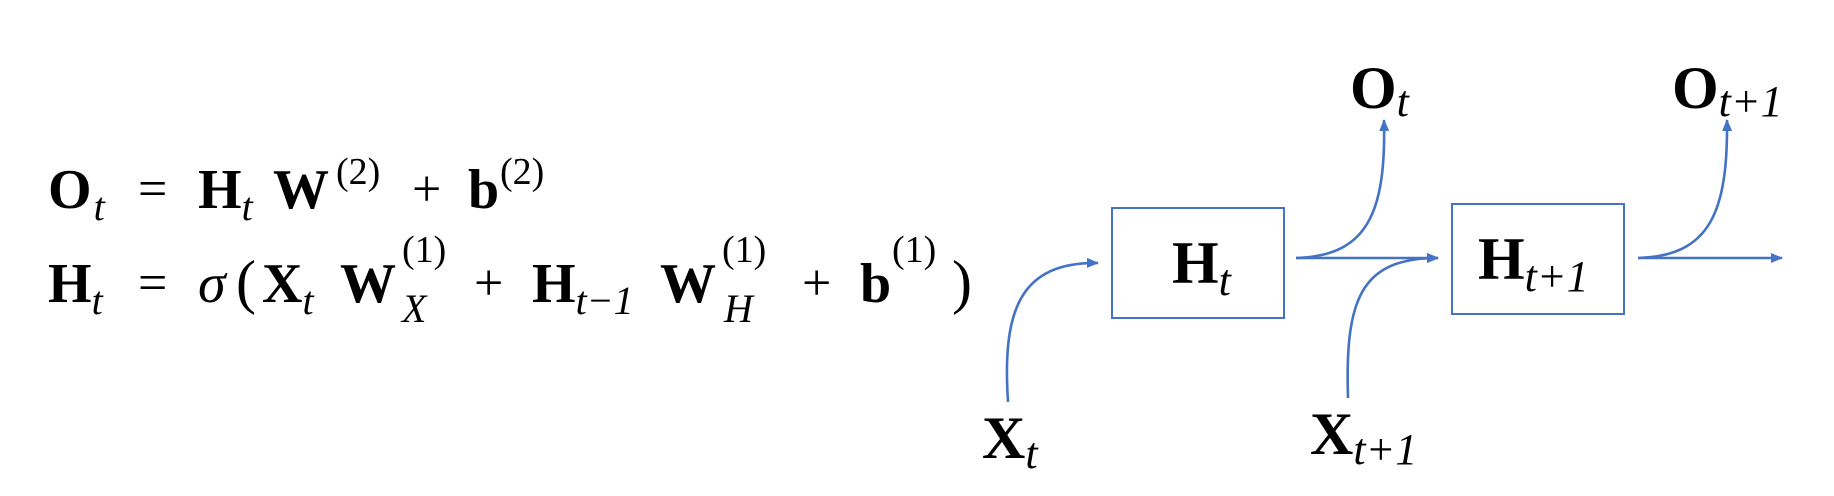  I want to click on svg-text: Ht+1, so click(1533, 263).